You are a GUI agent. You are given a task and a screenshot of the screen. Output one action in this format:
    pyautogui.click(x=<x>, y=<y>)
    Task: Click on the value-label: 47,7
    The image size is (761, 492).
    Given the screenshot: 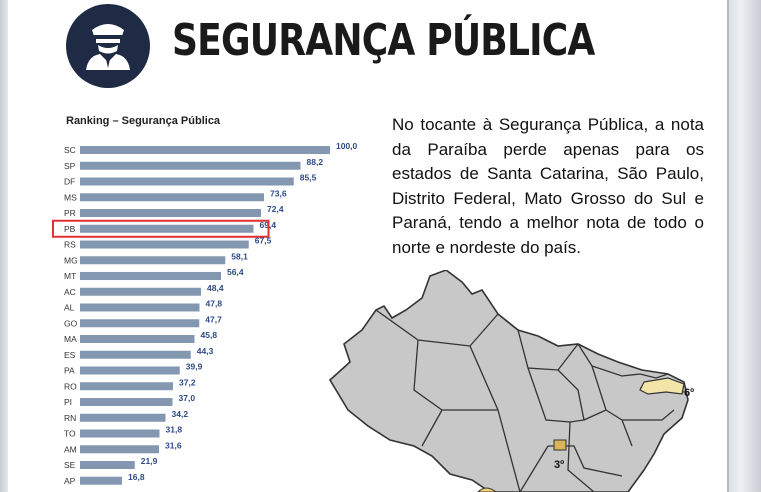 What is the action you would take?
    pyautogui.click(x=213, y=319)
    